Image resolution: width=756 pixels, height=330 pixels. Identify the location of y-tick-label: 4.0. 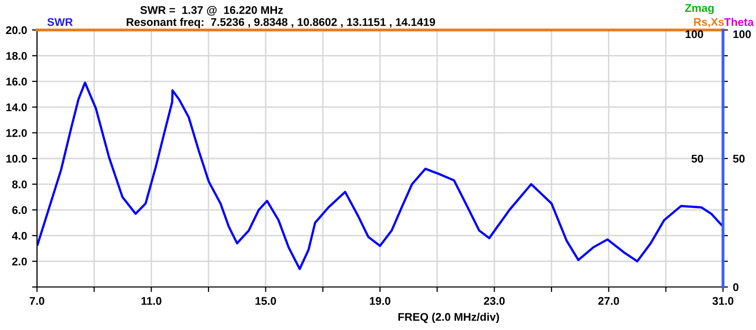
(19, 236).